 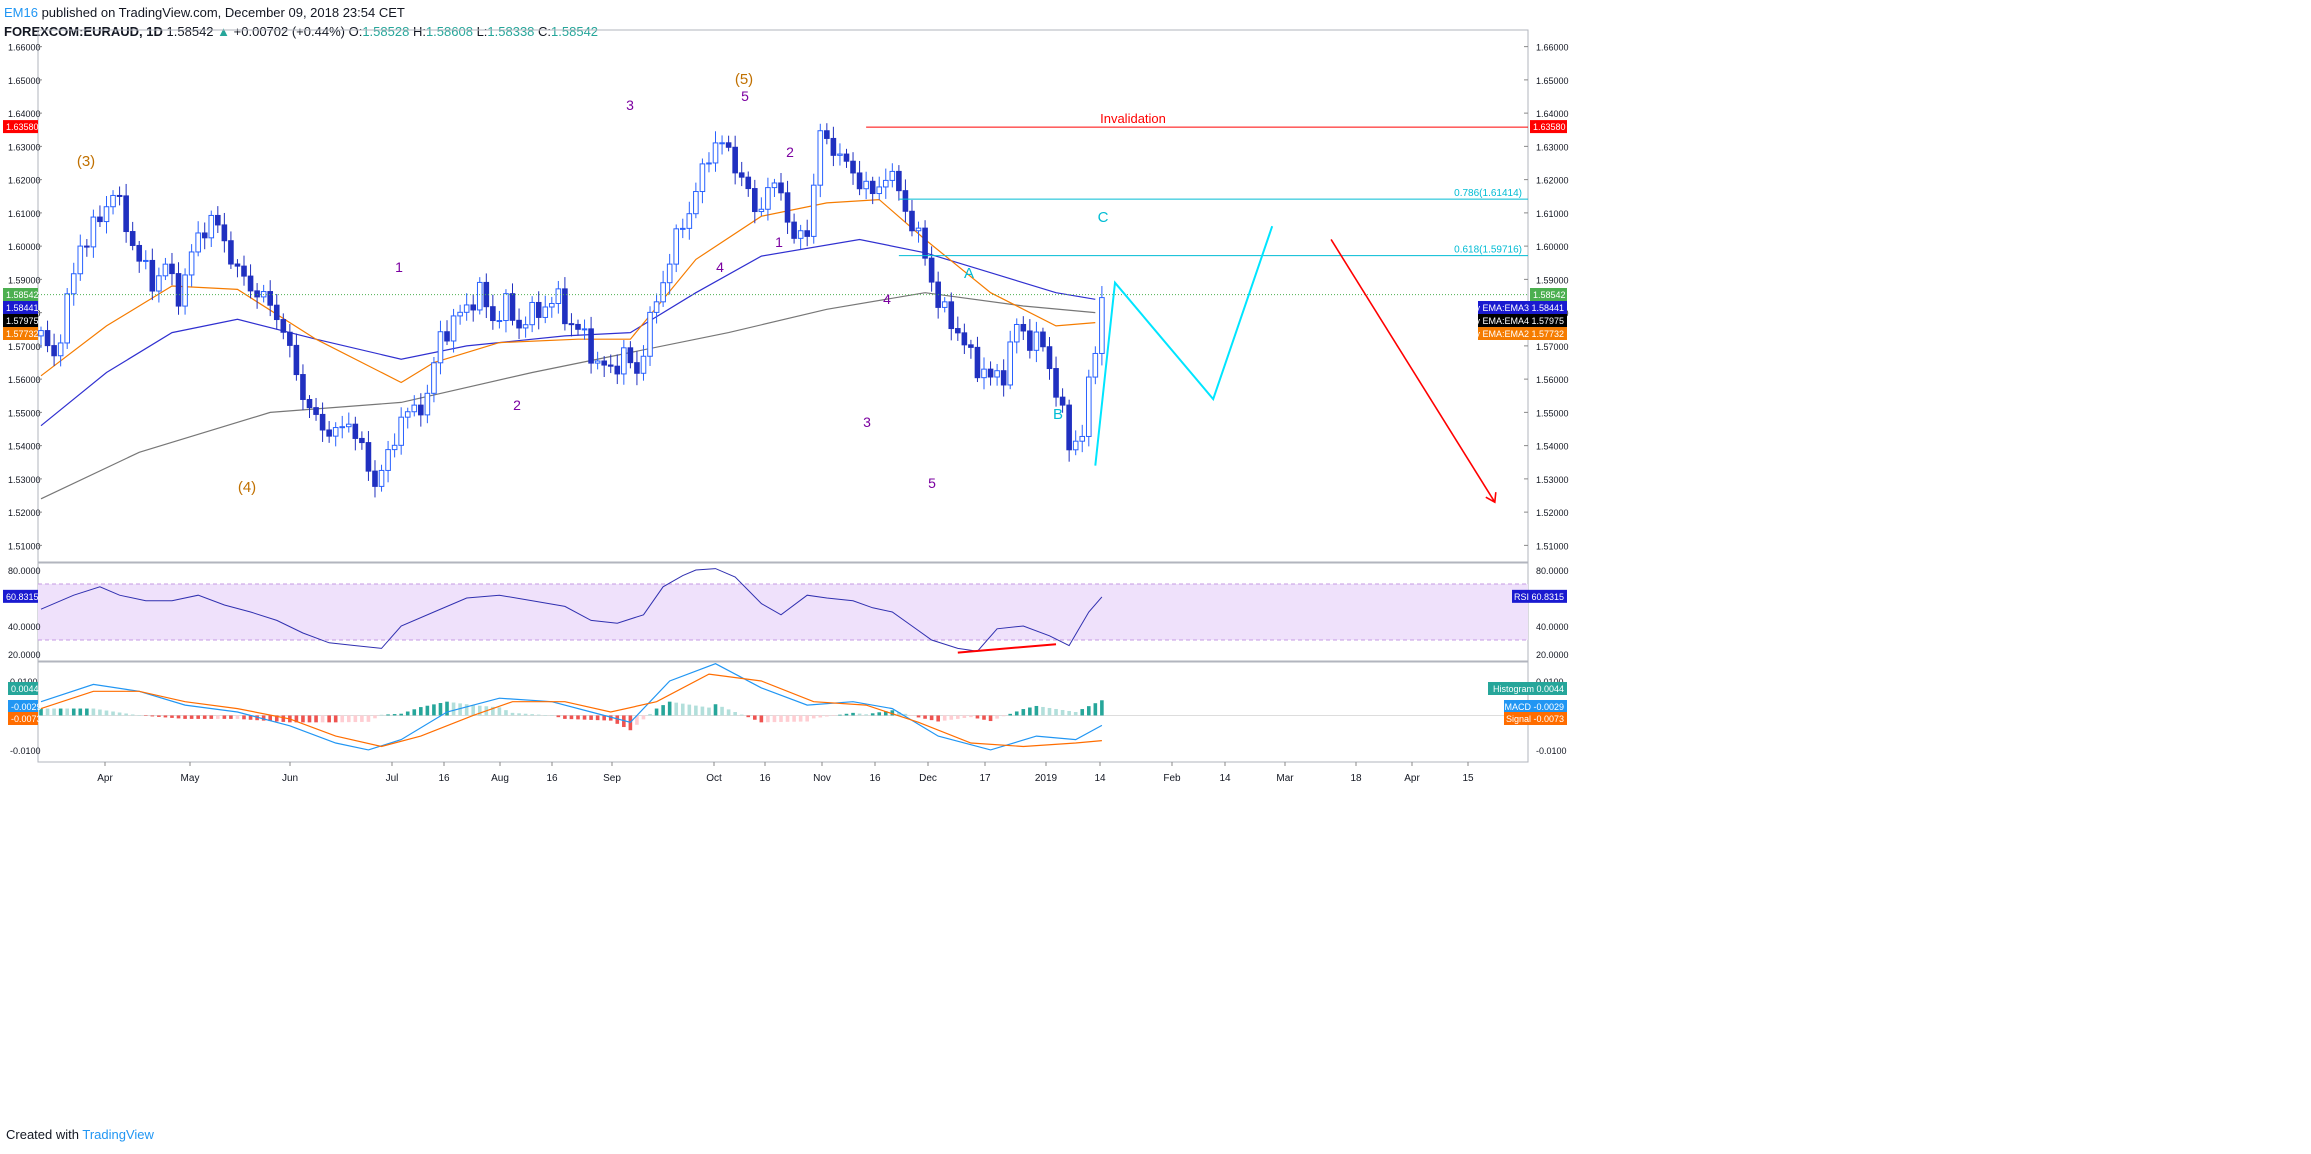 What do you see at coordinates (783, 203) in the screenshot?
I see `level-lines: Invalidation 0.786(1.61414) 0.618(1.59716)` at bounding box center [783, 203].